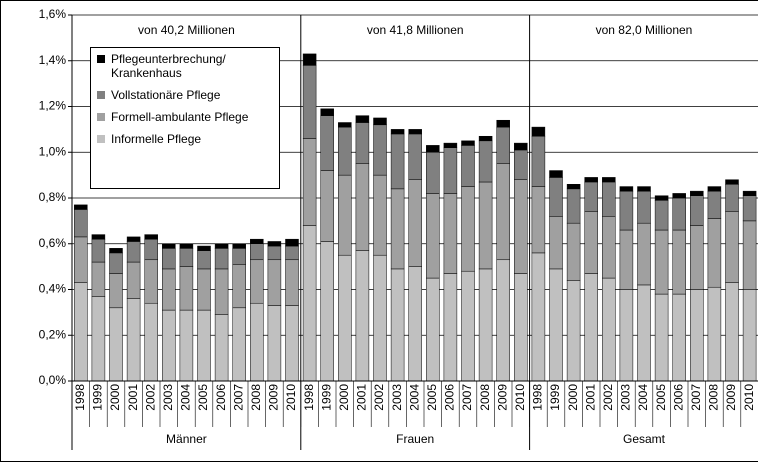  Describe the element at coordinates (714, 397) in the screenshot. I see `x-tick-label: 2008` at that location.